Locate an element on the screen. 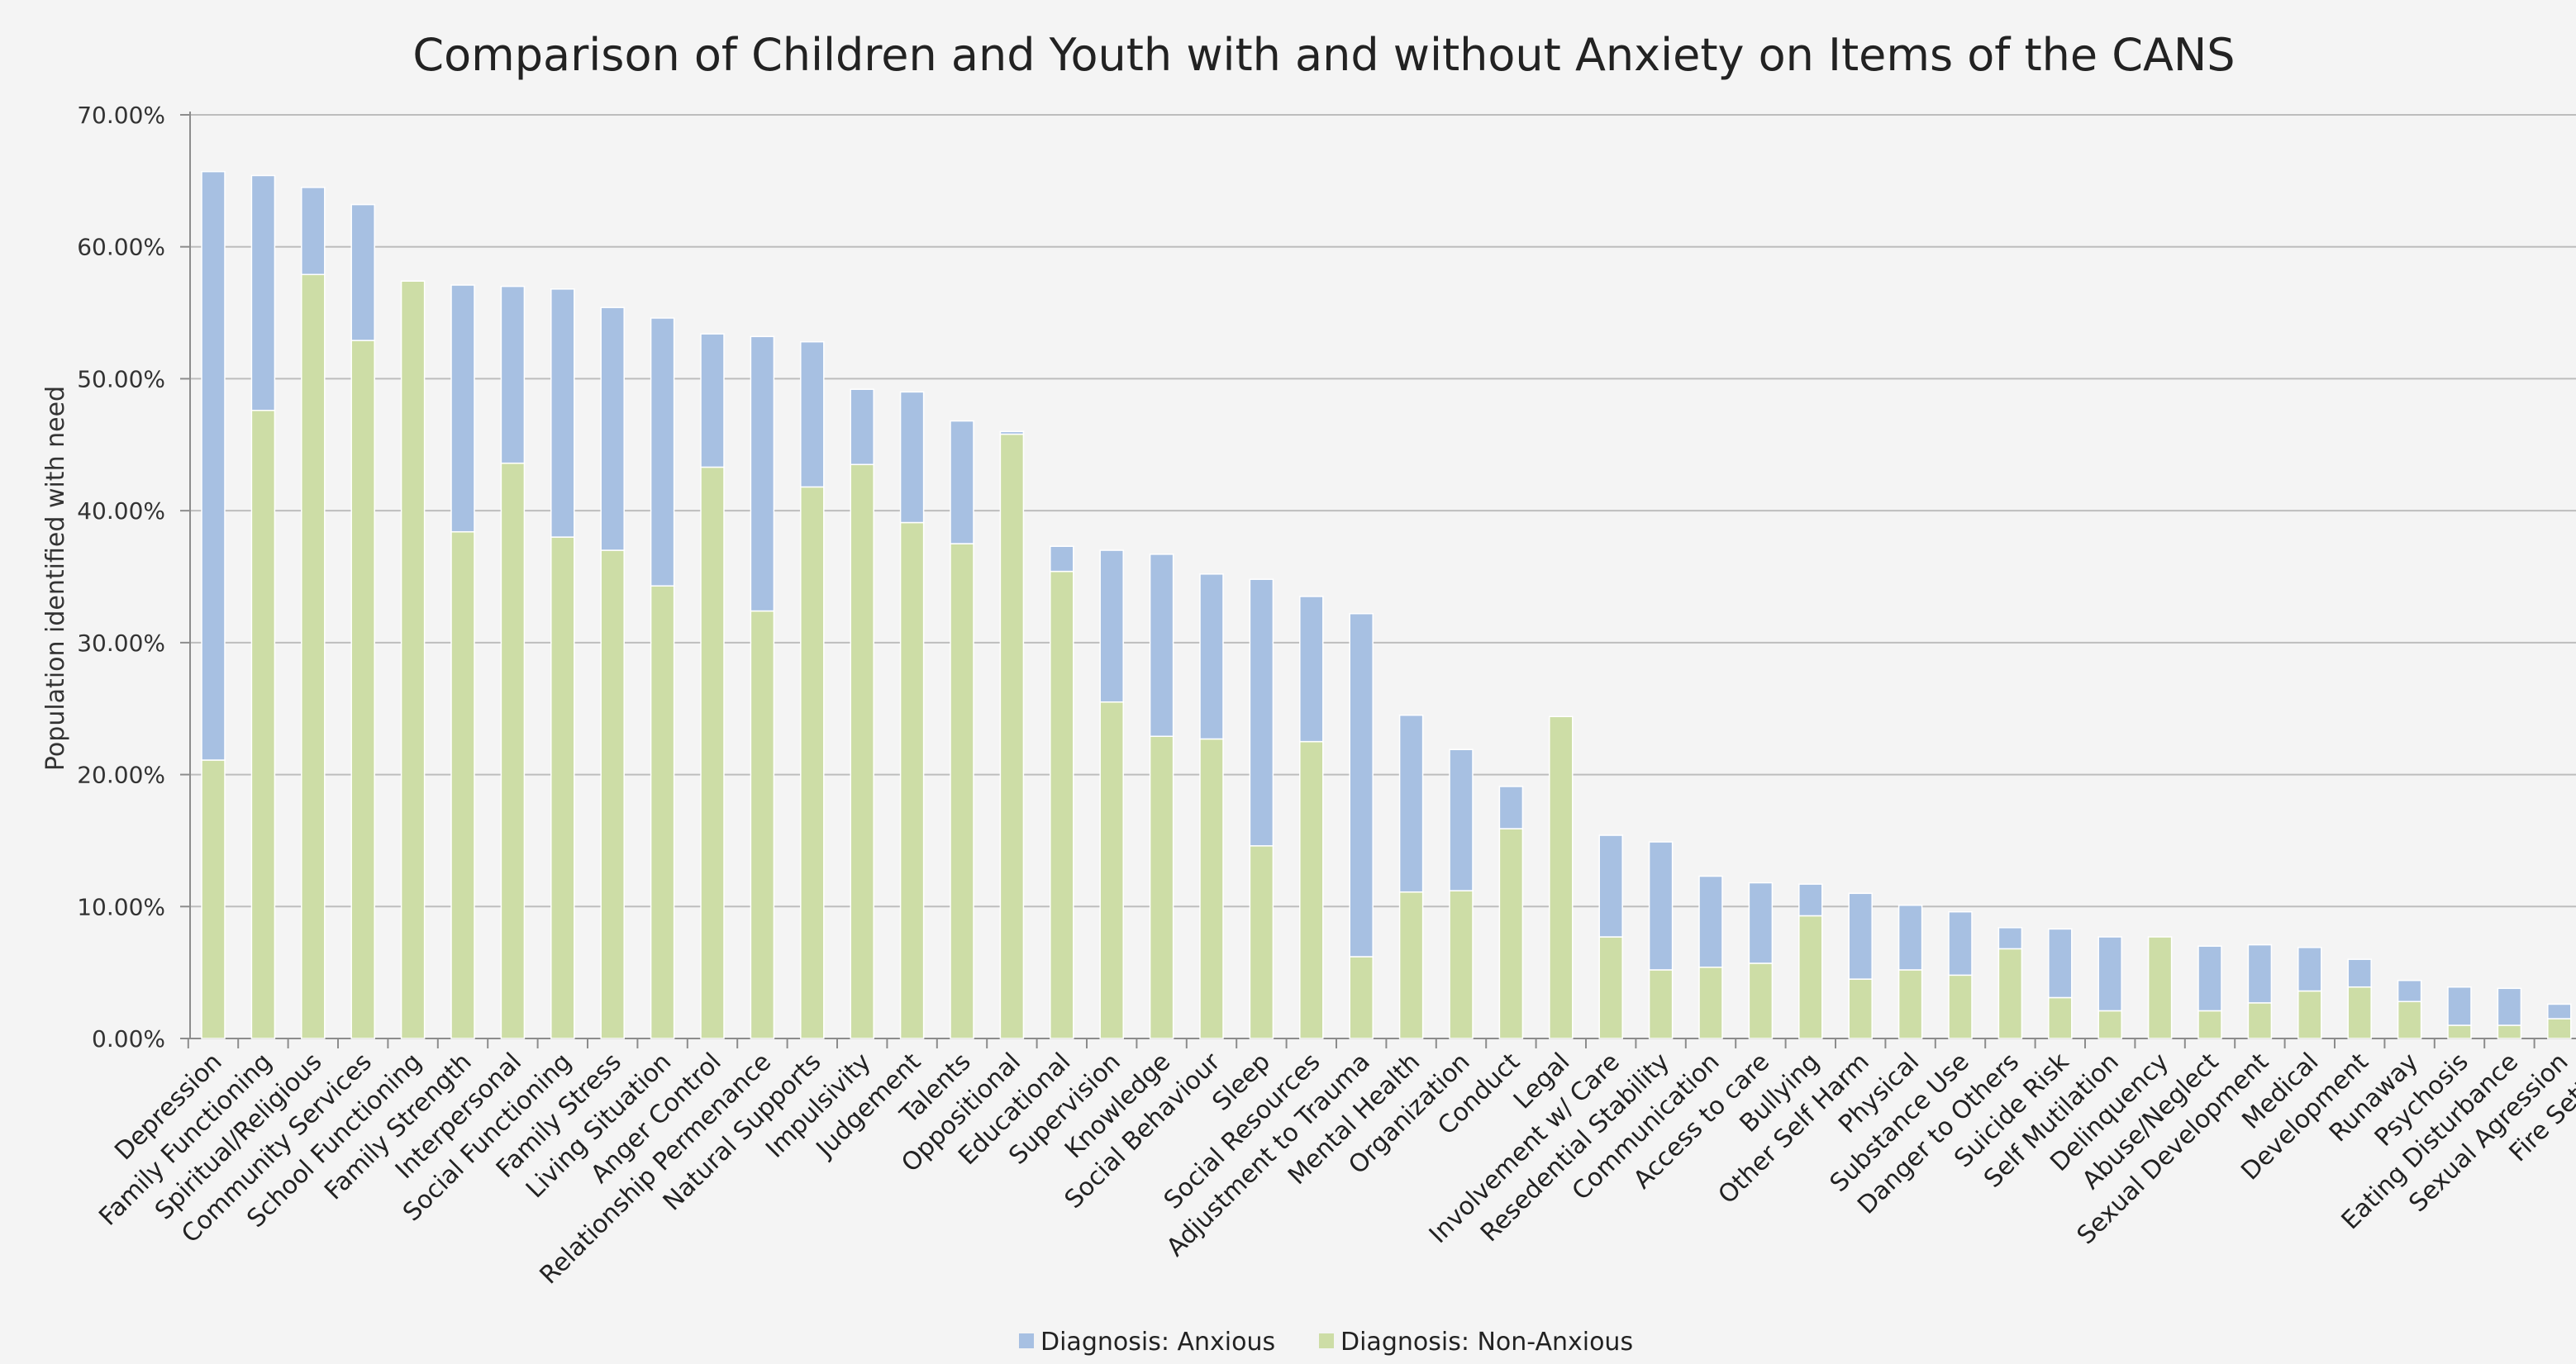 The height and width of the screenshot is (1364, 2576). y-tick-label: 20.00% is located at coordinates (121, 775).